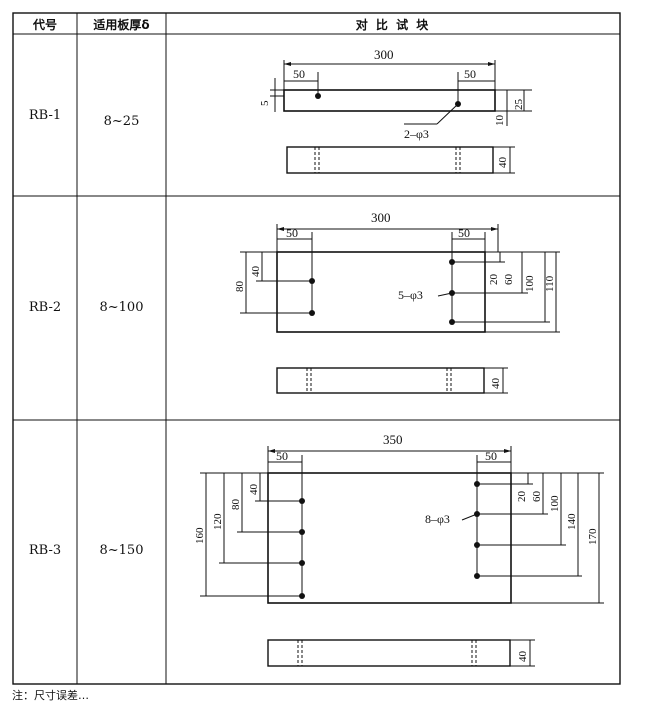  Describe the element at coordinates (292, 233) in the screenshot. I see `rb2-left-offset-label: 50` at that location.